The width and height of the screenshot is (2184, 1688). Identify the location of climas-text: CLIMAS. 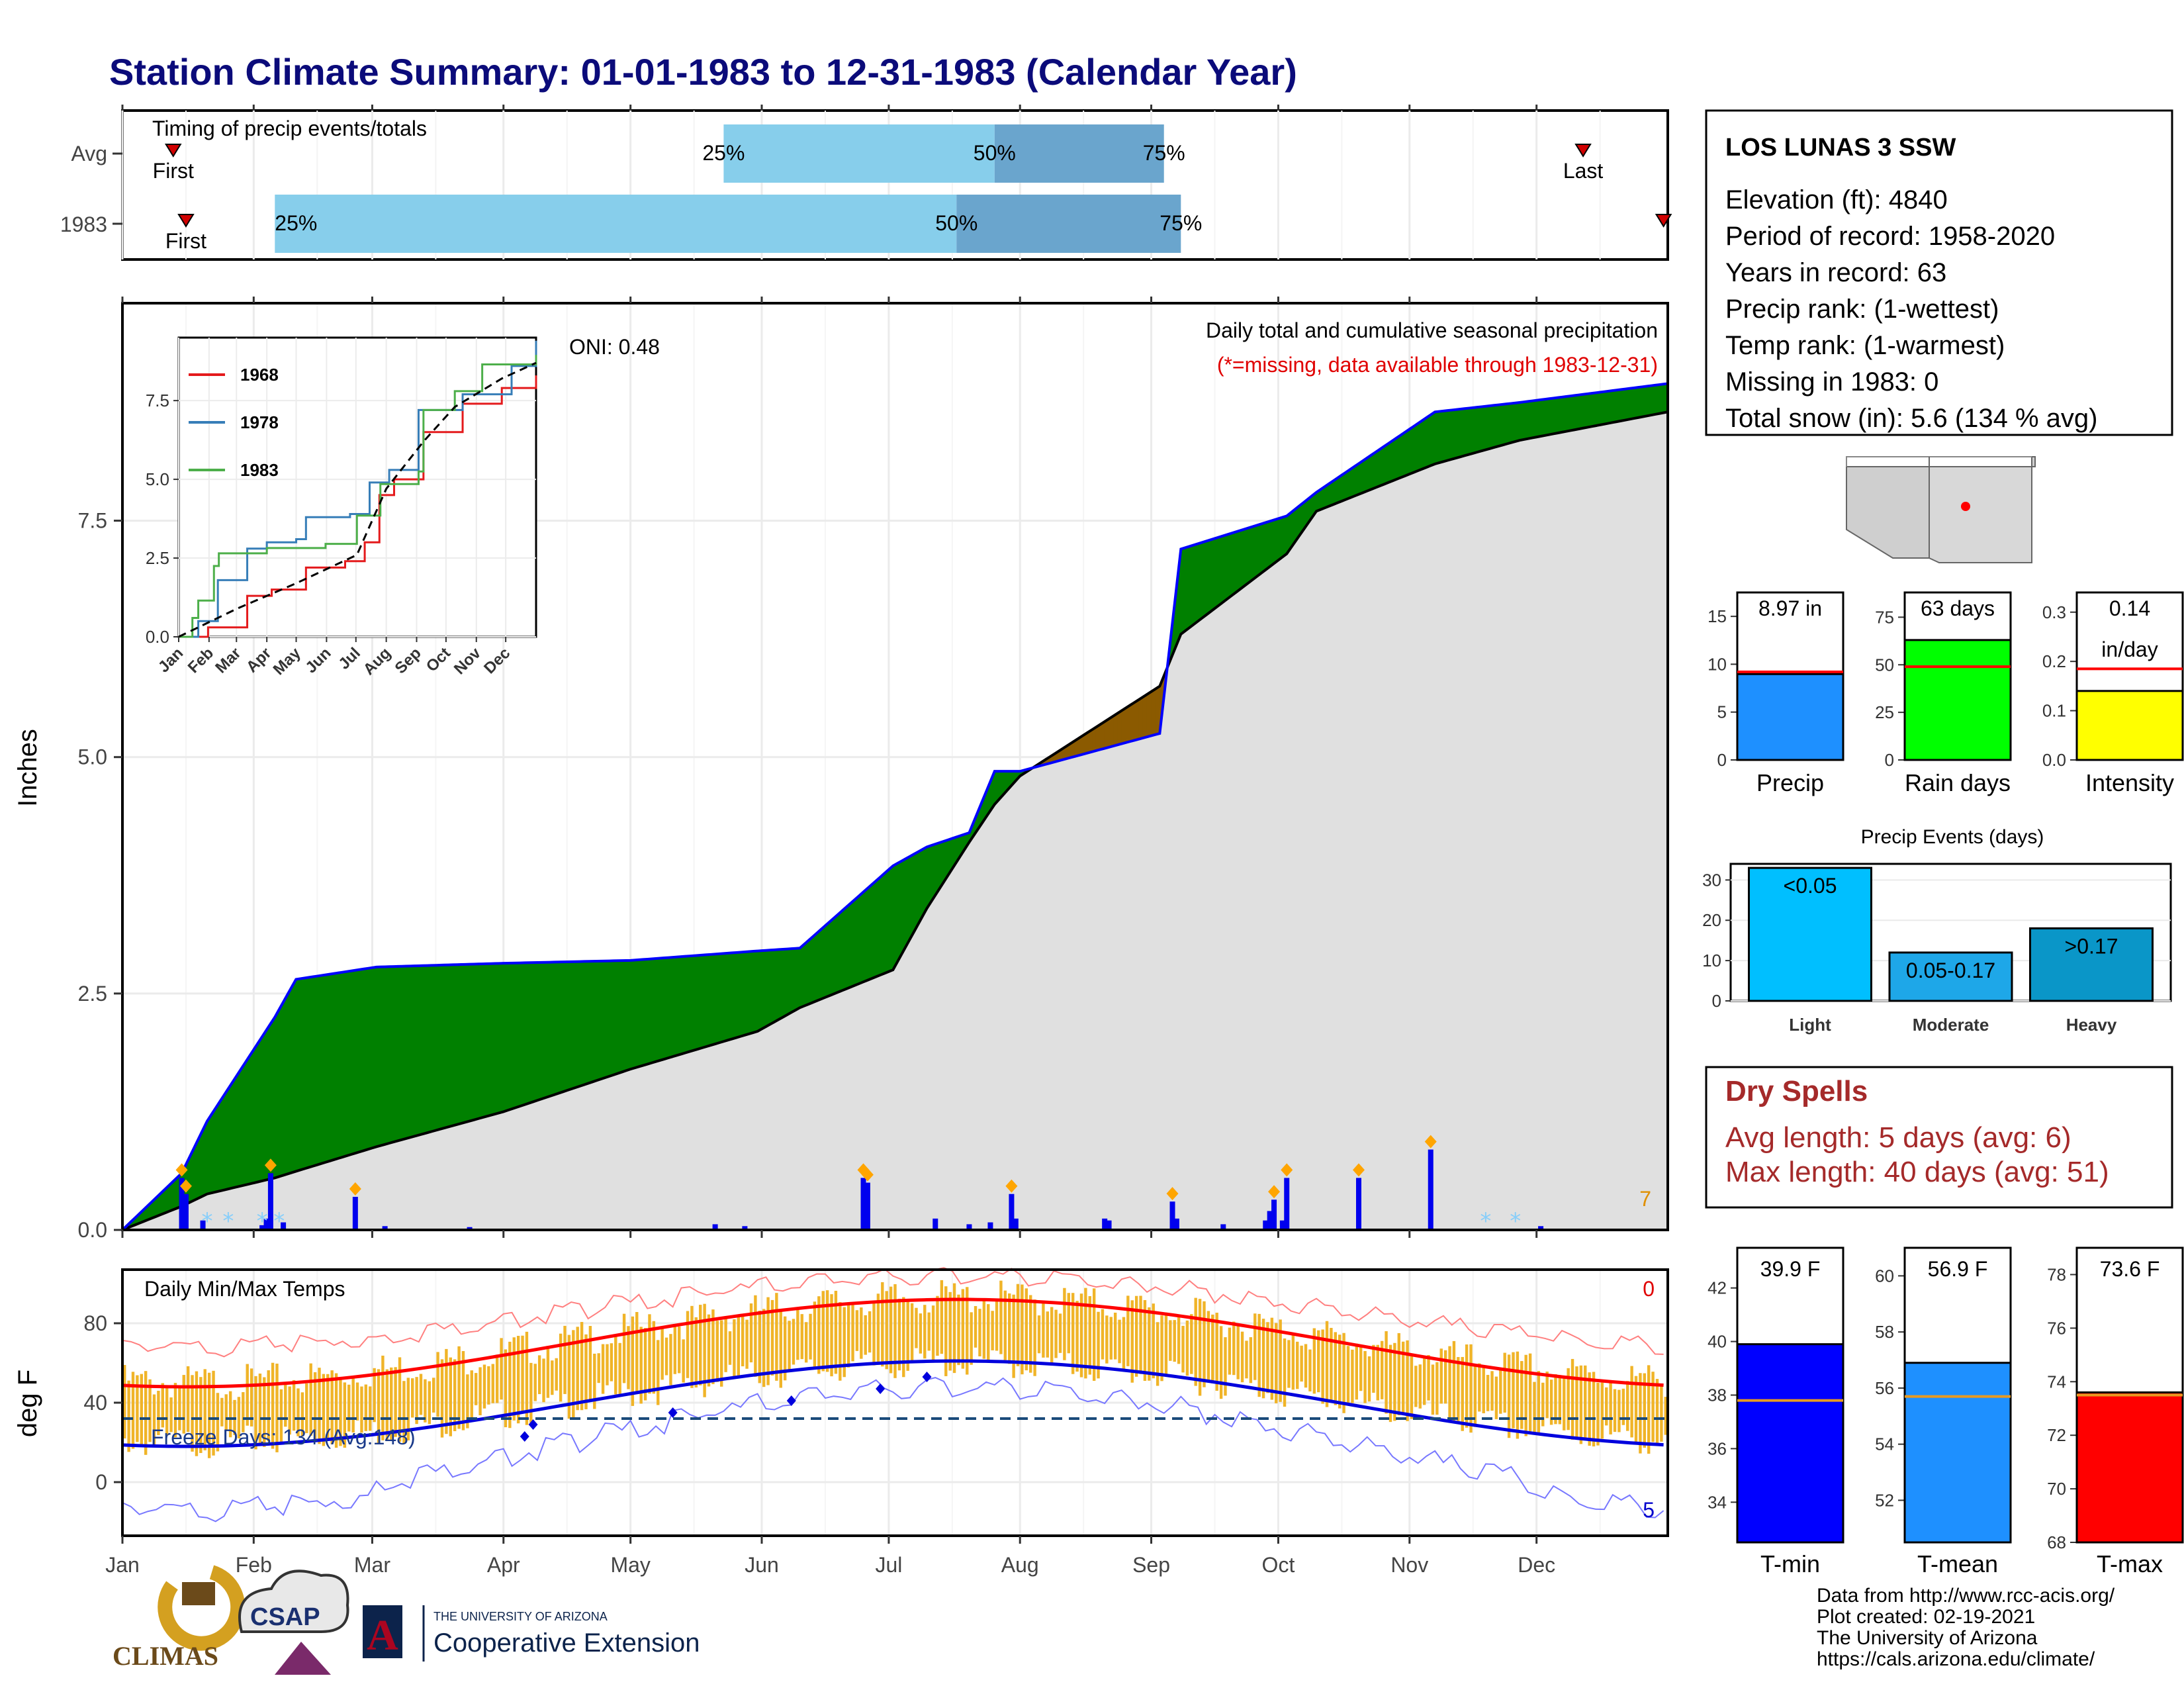
(165, 1656).